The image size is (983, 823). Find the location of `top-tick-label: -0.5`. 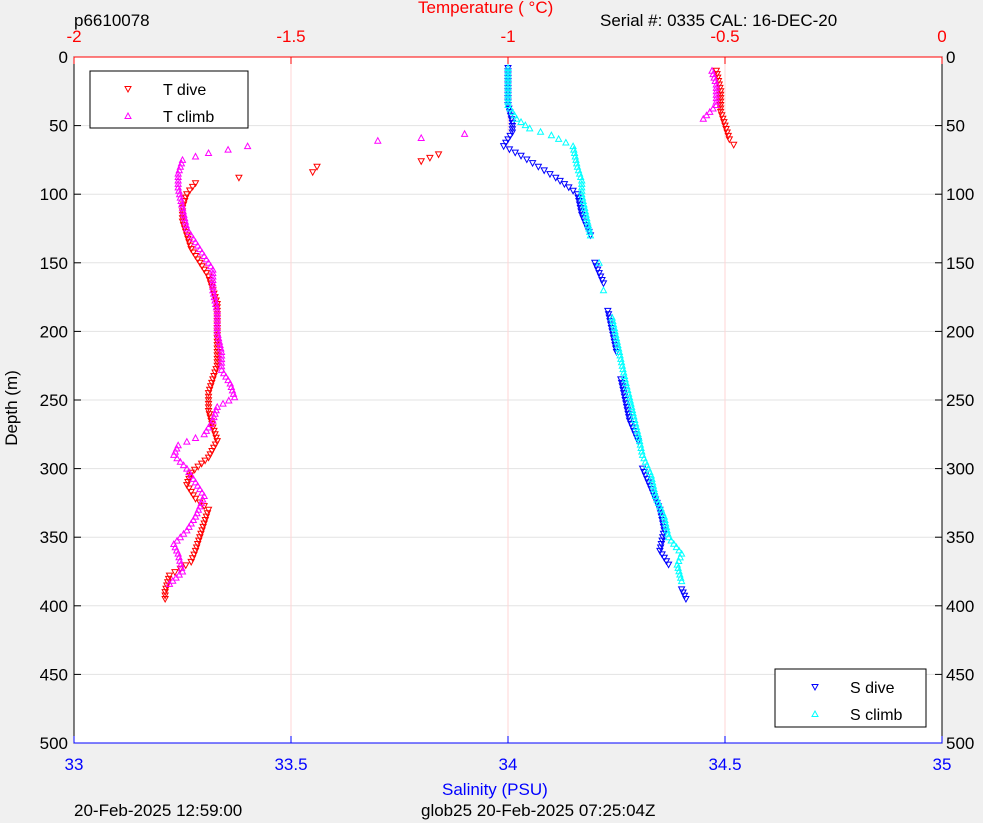

top-tick-label: -0.5 is located at coordinates (724, 36).